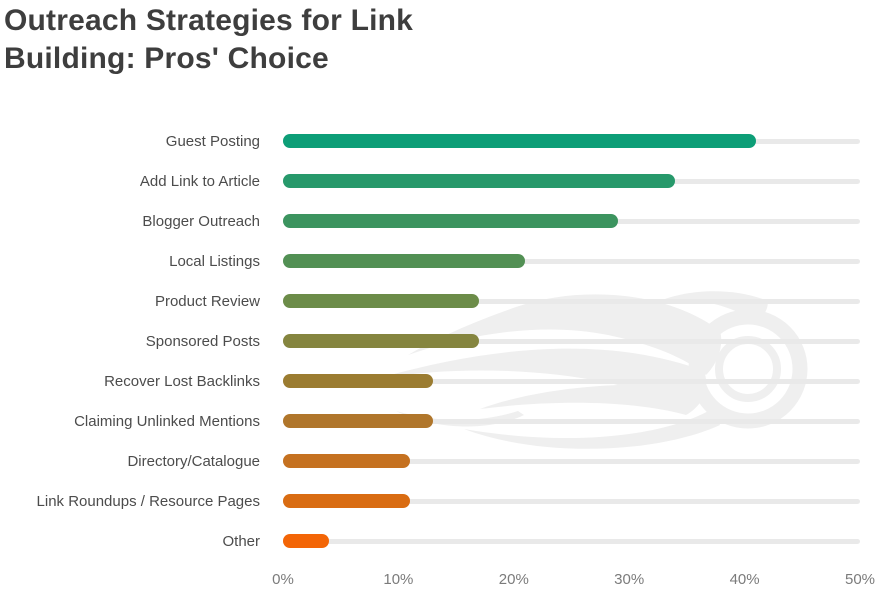  What do you see at coordinates (744, 579) in the screenshot?
I see `x-axis-tick: 40%` at bounding box center [744, 579].